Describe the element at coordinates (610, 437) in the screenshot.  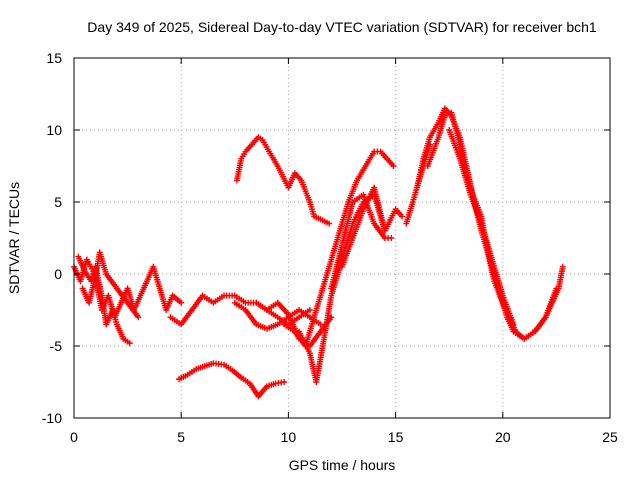
I see `x-tick-label: 25` at that location.